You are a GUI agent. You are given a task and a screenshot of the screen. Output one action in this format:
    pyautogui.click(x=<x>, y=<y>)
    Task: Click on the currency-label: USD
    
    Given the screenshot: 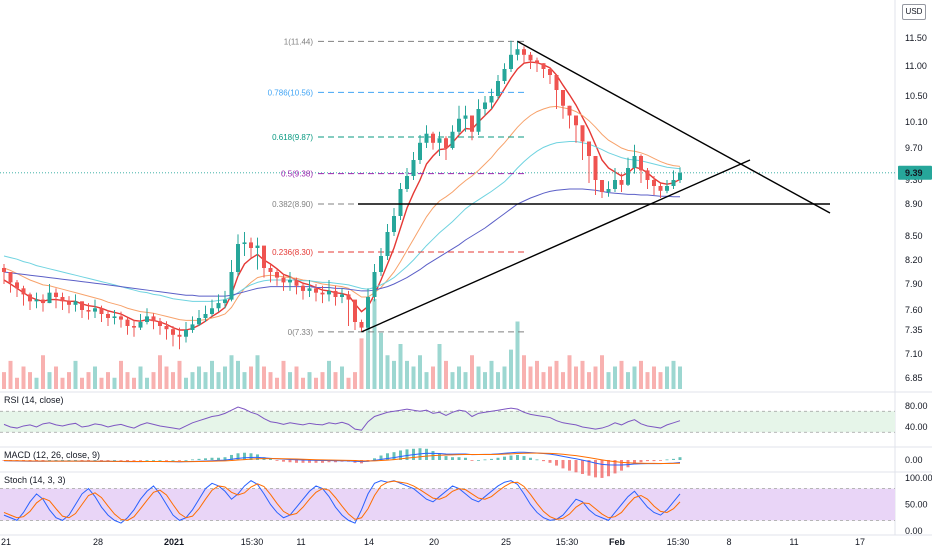 What is the action you would take?
    pyautogui.click(x=914, y=12)
    